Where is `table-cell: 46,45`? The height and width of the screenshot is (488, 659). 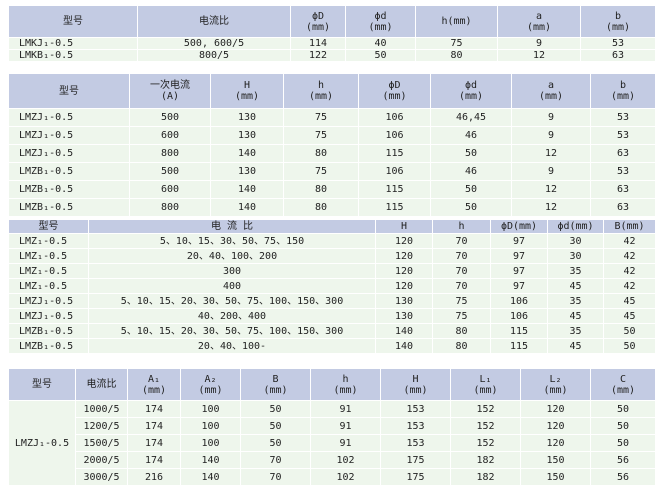 table-cell: 46,45 is located at coordinates (471, 117).